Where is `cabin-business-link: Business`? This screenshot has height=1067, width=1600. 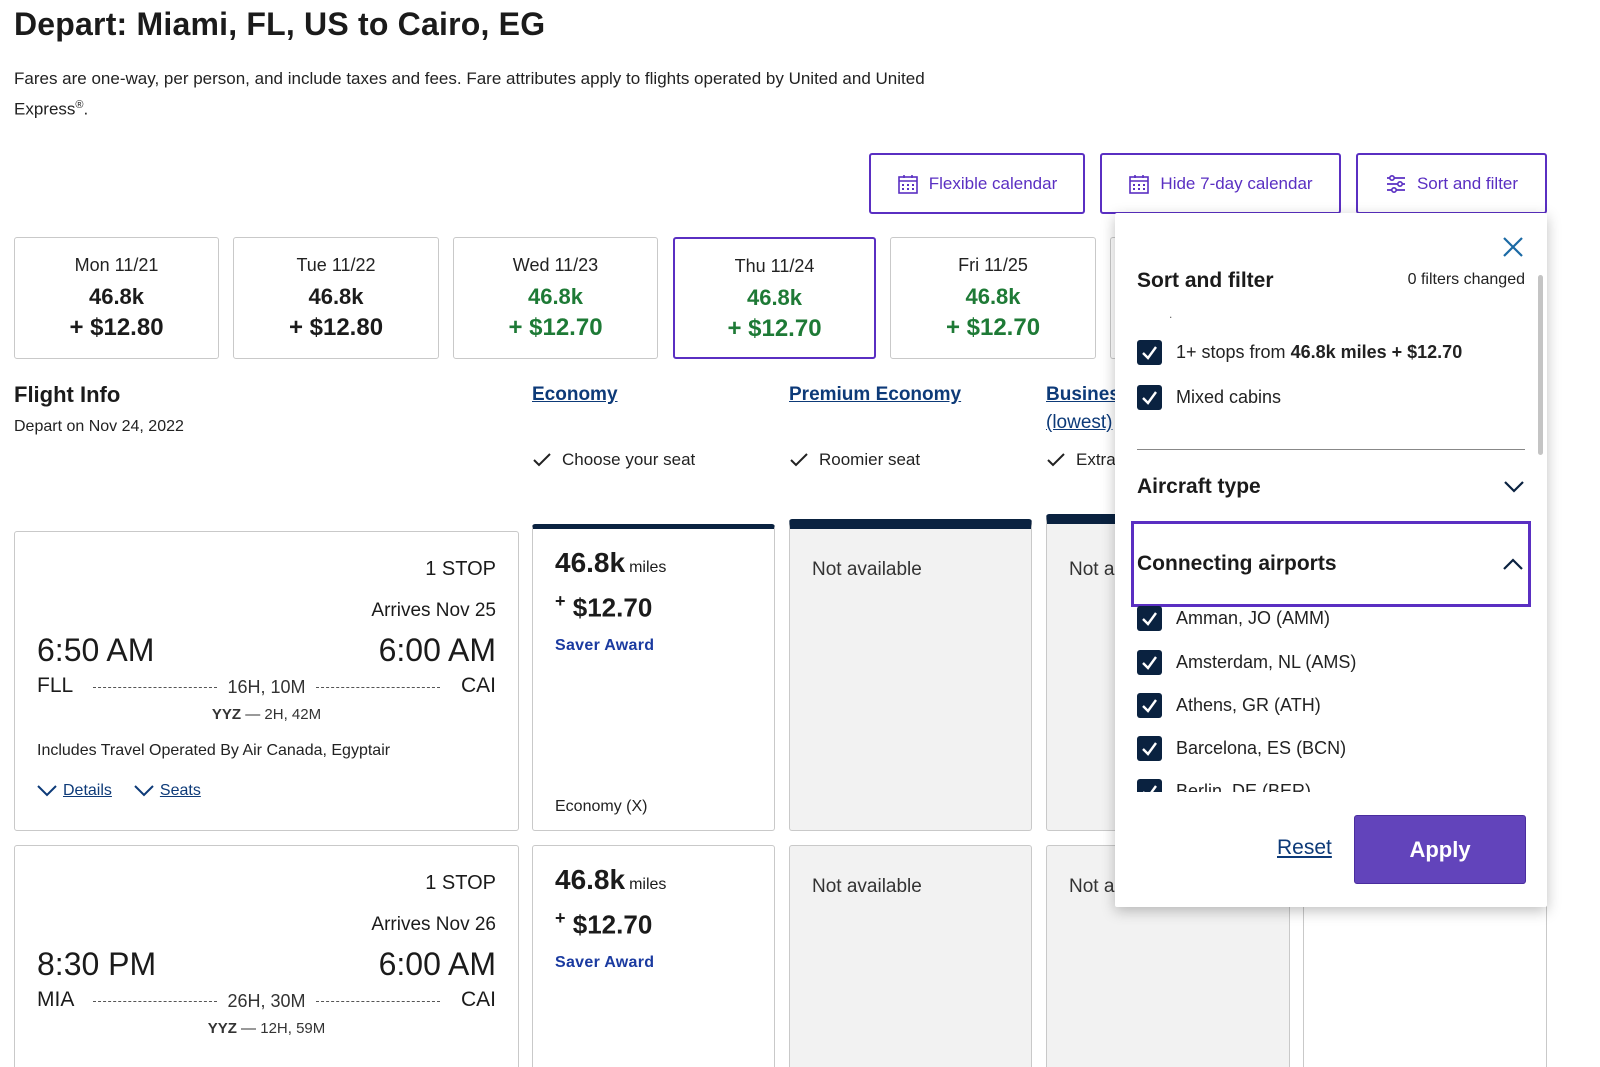 cabin-business-link: Business is located at coordinates (1081, 394).